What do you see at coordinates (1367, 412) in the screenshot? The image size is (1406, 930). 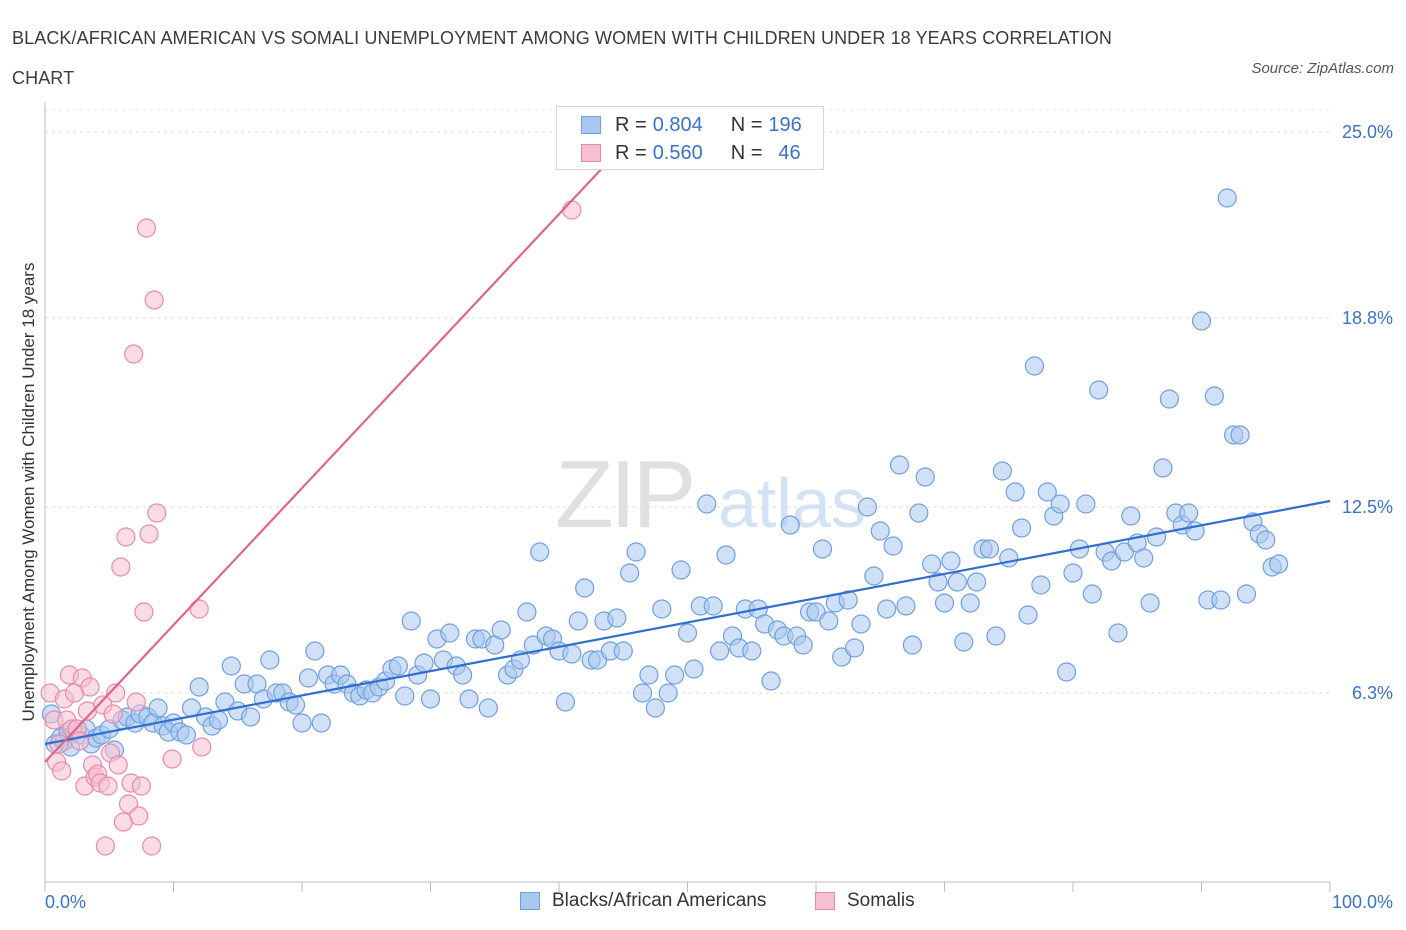 I see `y-tick-labels: 6.3% 12.5% 18.8% 25.0%` at bounding box center [1367, 412].